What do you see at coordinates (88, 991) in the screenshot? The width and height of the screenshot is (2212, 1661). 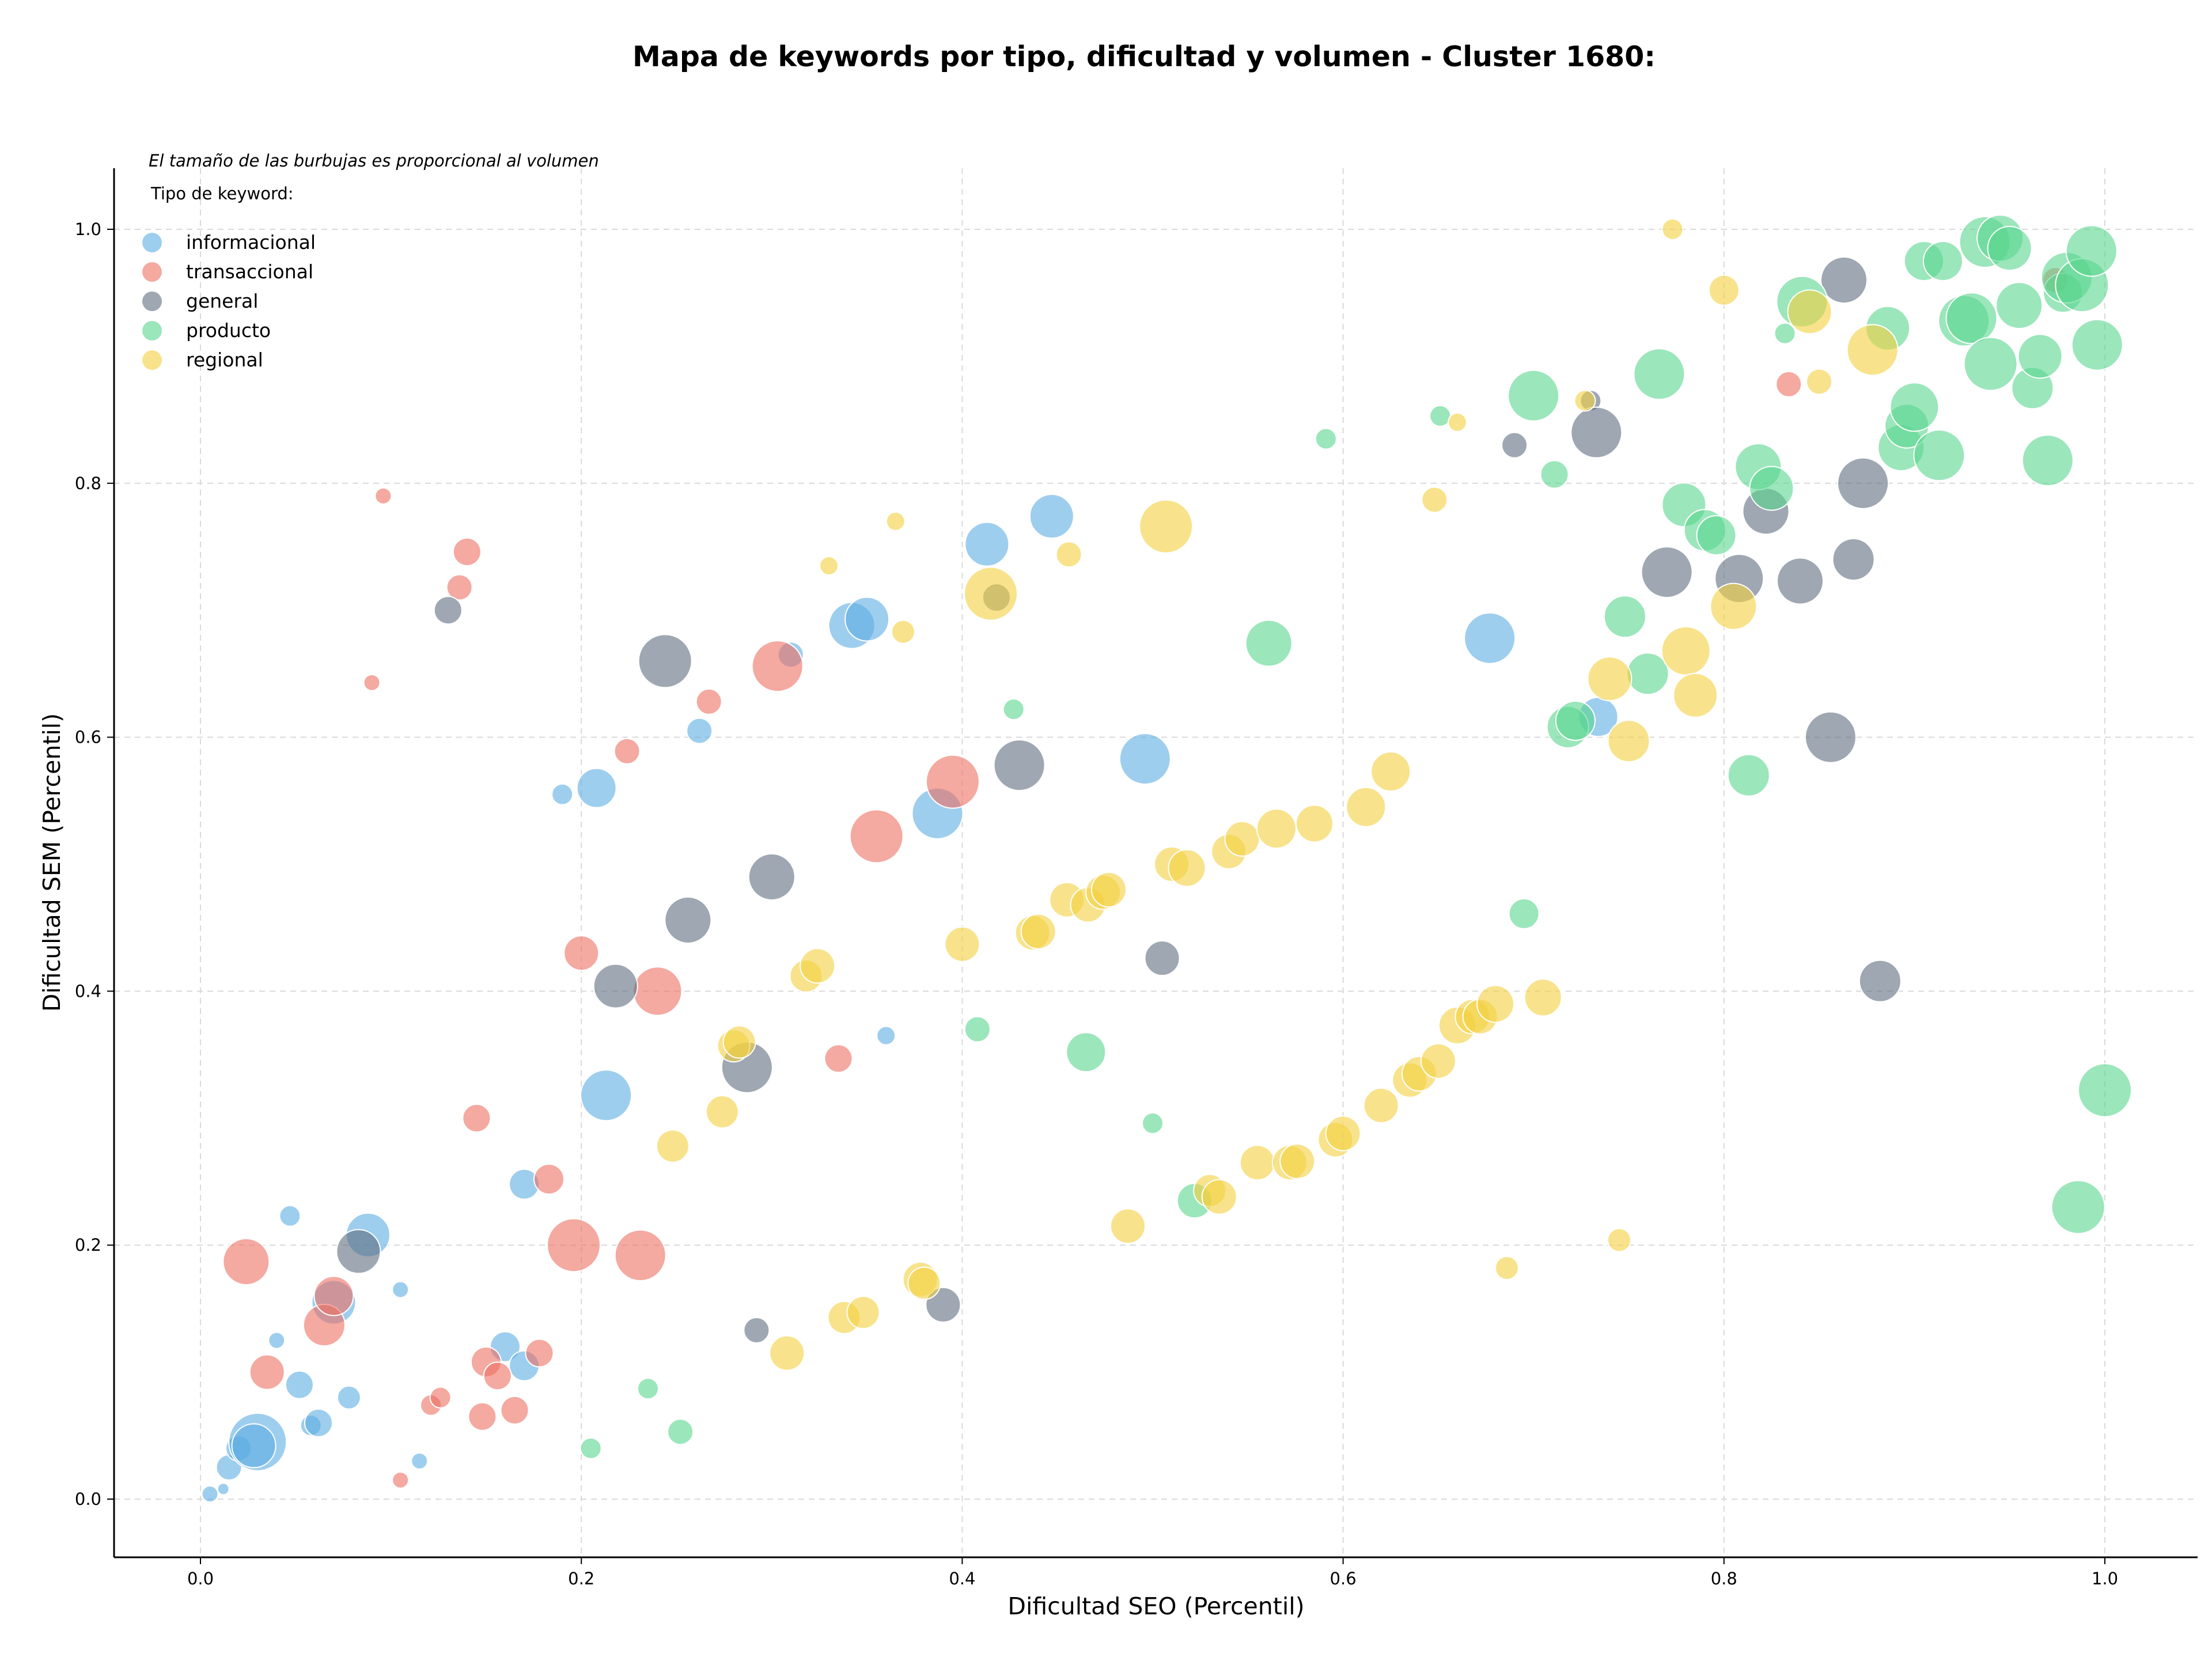 I see `y-tick-label-2: 0.4` at bounding box center [88, 991].